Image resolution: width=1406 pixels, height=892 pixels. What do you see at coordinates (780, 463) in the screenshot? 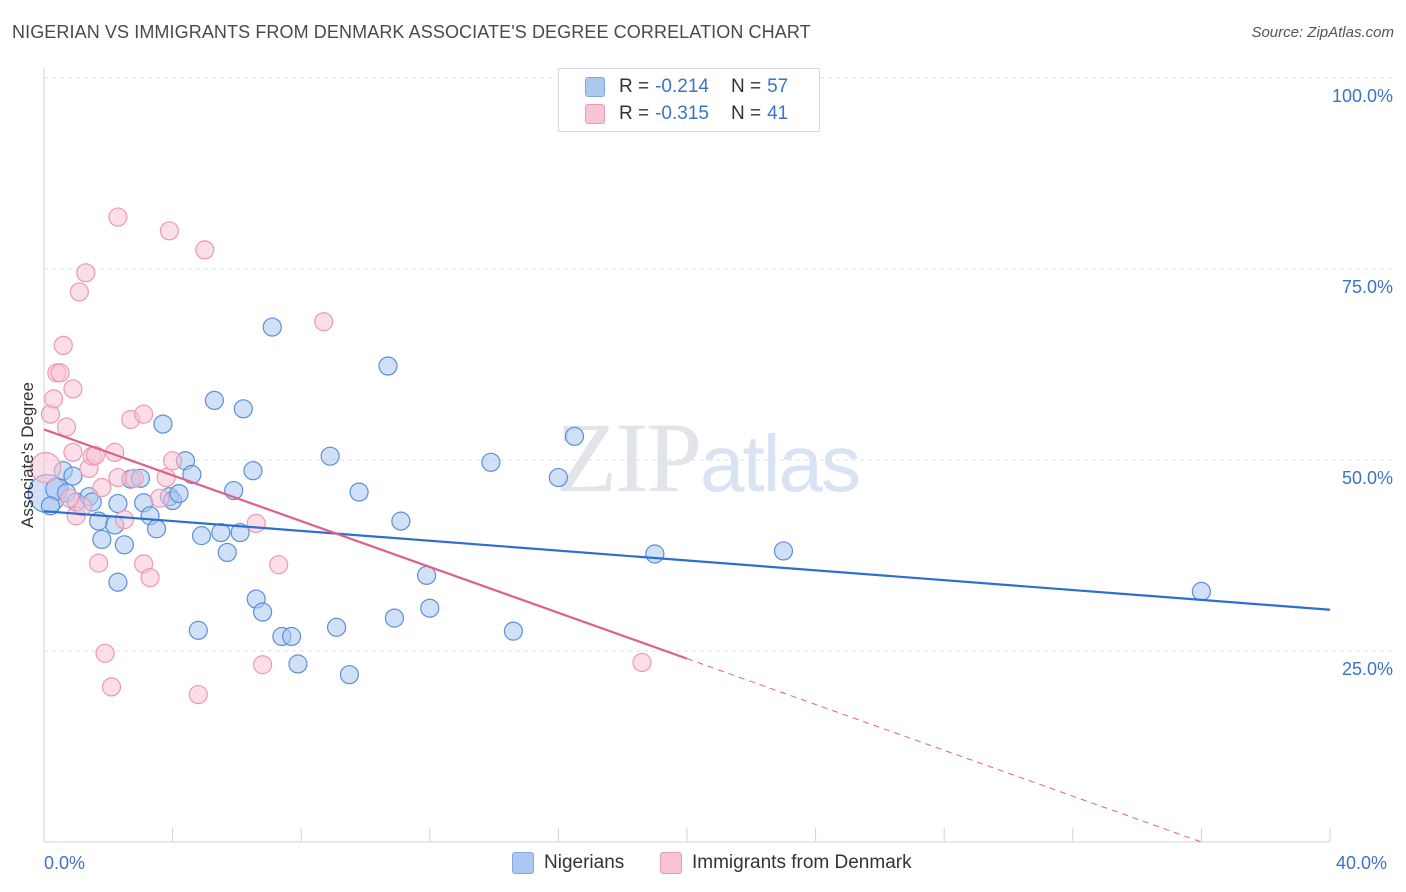
I see `watermark-atlas: atlas` at bounding box center [780, 463].